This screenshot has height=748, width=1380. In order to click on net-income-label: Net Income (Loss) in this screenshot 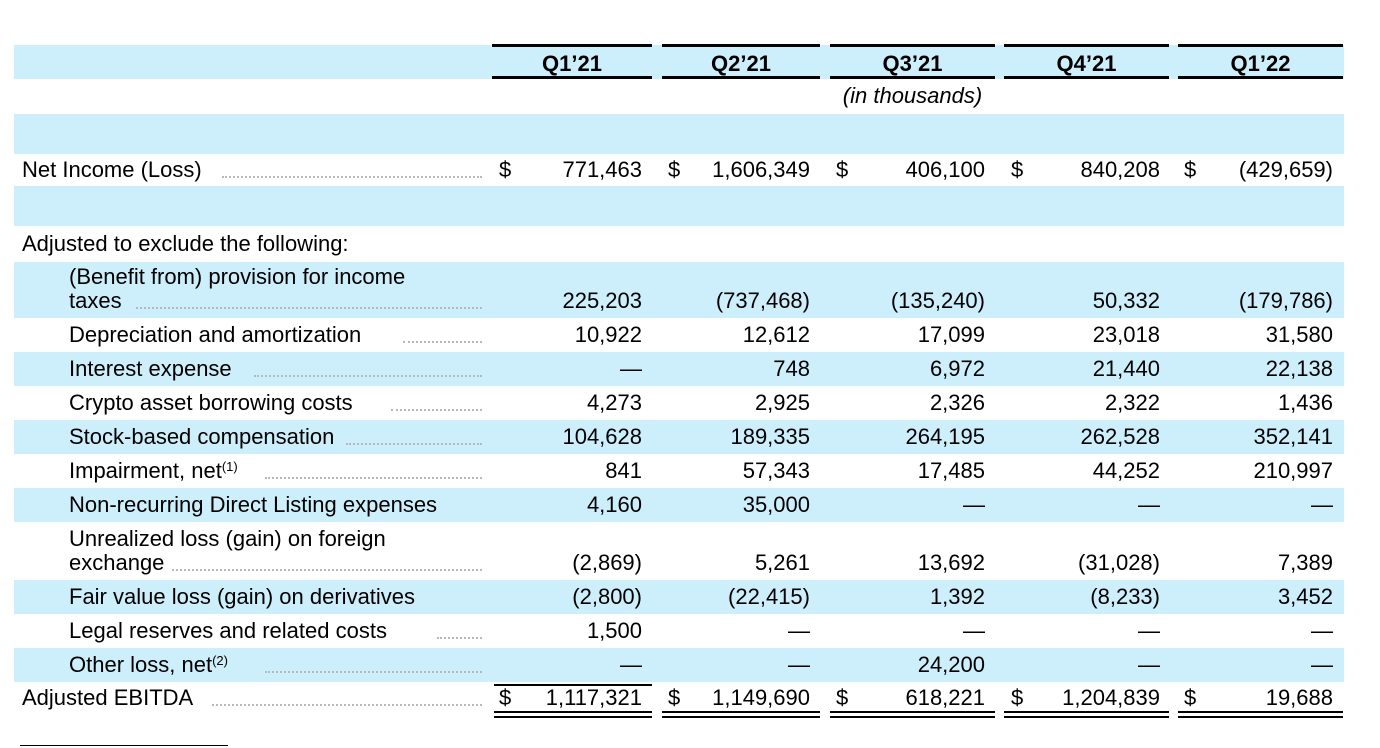, I will do `click(112, 169)`.